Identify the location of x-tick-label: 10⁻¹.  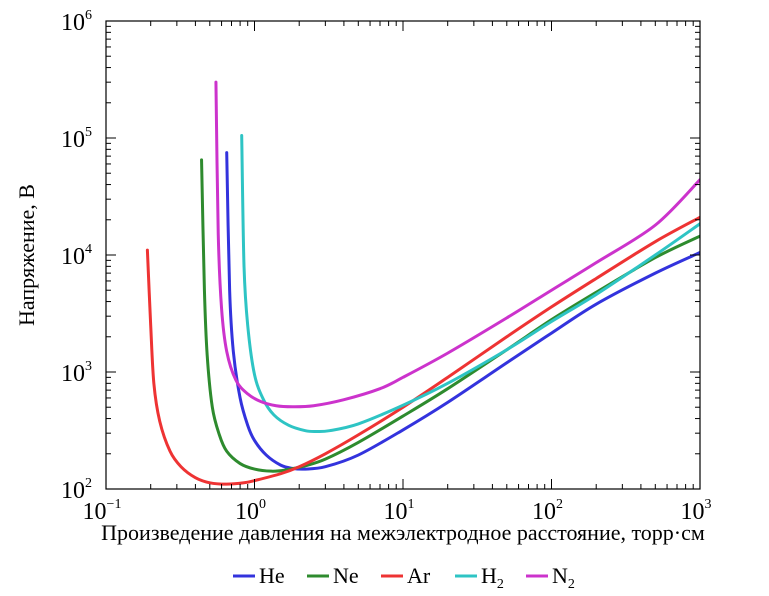
(102, 511).